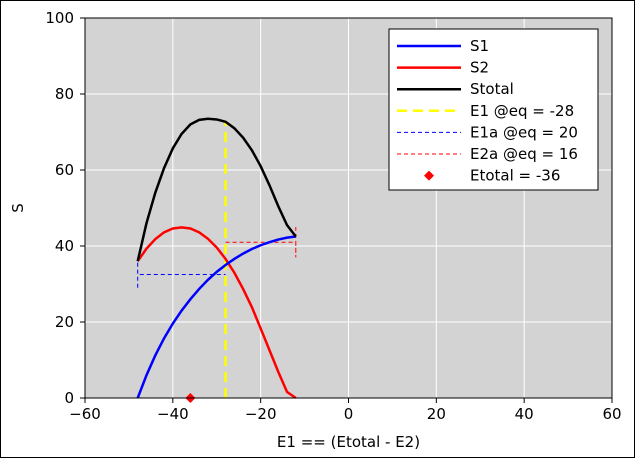 The height and width of the screenshot is (458, 635). Describe the element at coordinates (524, 132) in the screenshot. I see `legend-e1a-eq-20-label: E1a @eq = 20` at that location.